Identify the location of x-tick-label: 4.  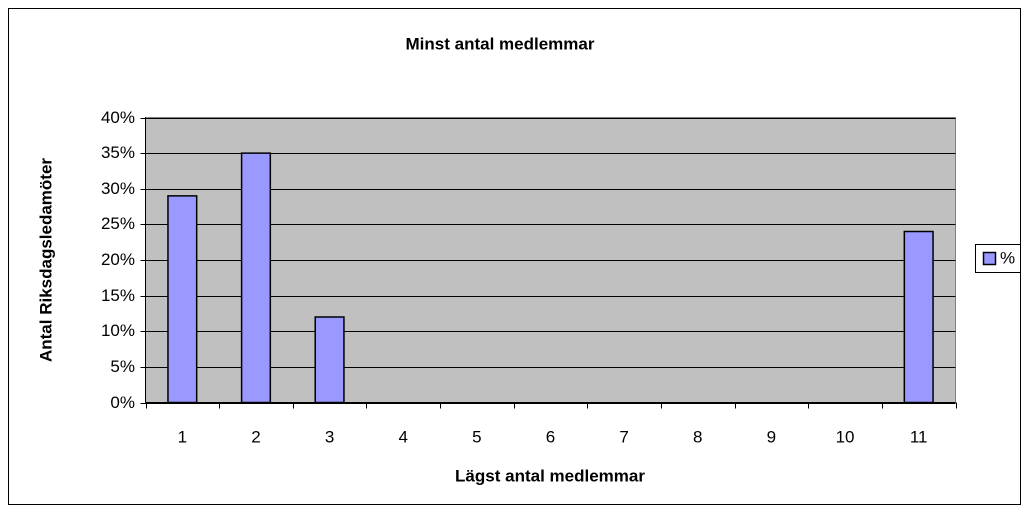
(402, 436).